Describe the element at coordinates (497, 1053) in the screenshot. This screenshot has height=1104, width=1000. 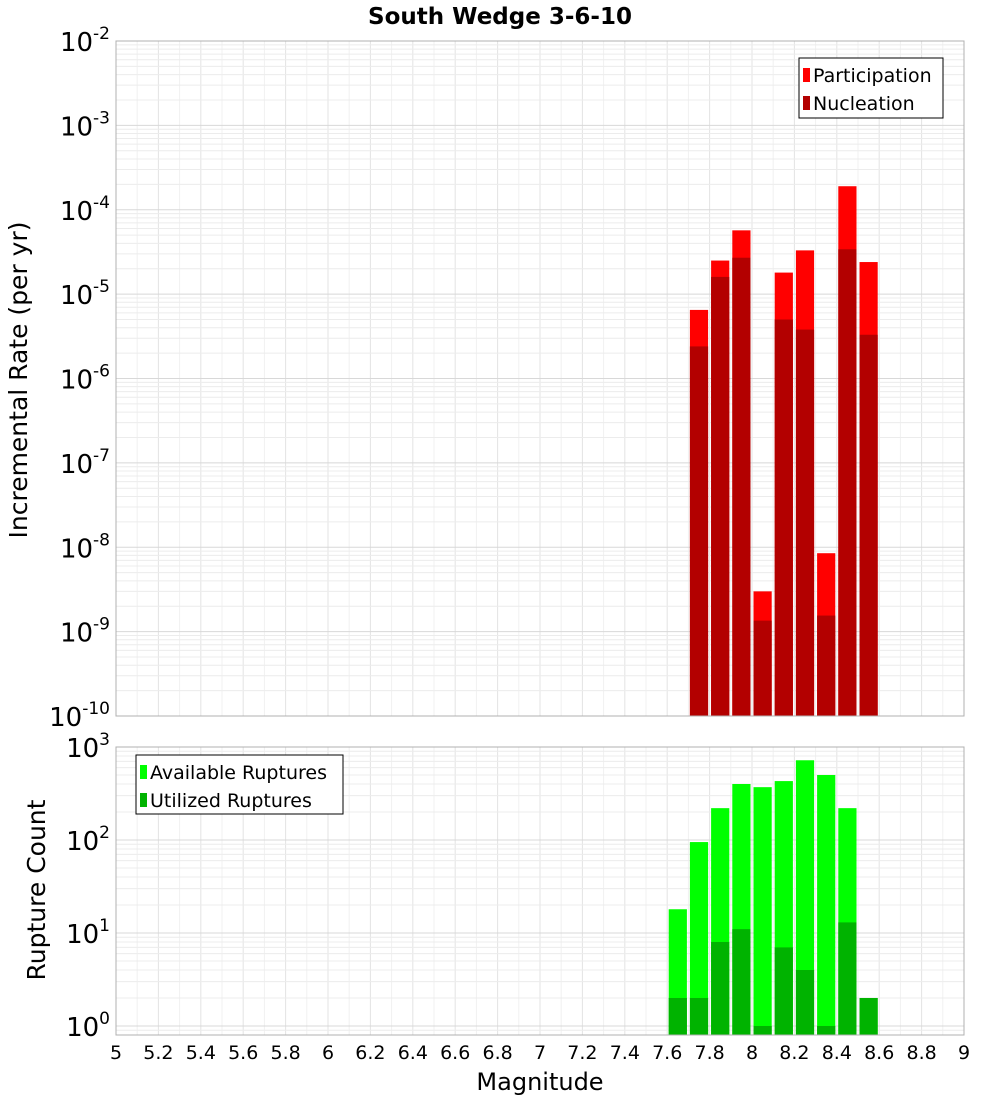
I see `x-tick-label: 6.8` at that location.